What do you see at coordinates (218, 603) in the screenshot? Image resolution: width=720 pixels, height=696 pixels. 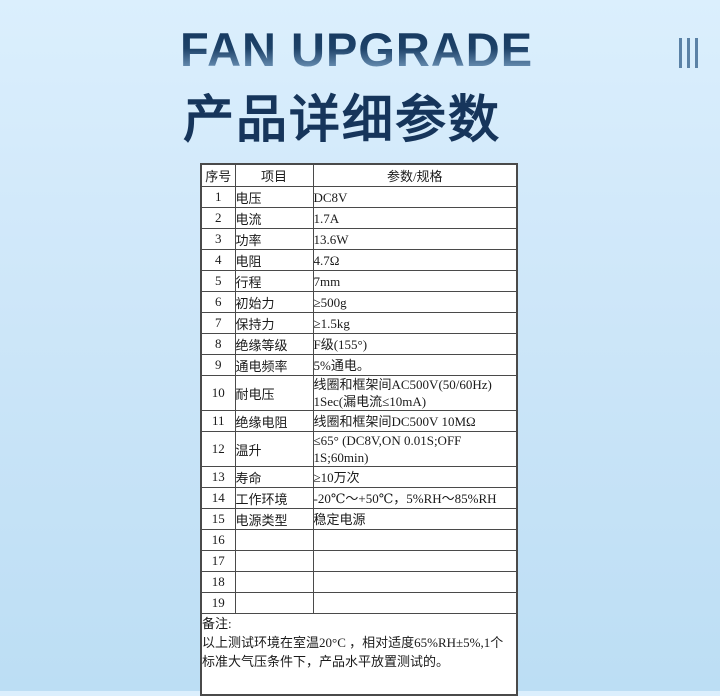 I see `row-no-cell: 19` at bounding box center [218, 603].